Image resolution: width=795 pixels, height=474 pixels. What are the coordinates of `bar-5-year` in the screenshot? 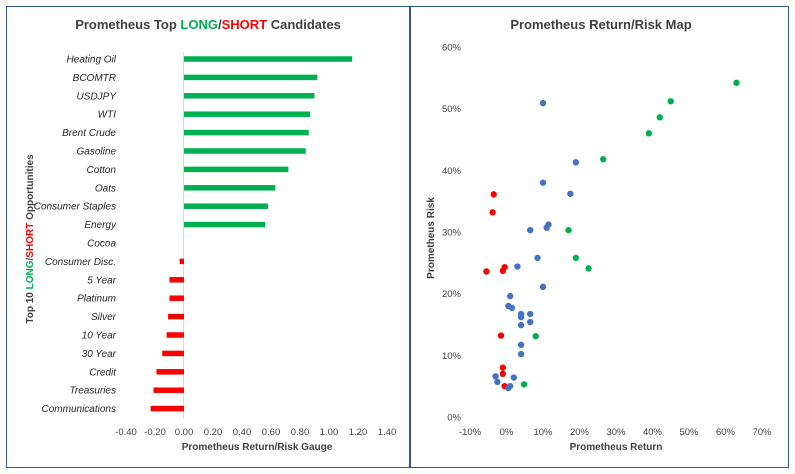 It's located at (176, 280).